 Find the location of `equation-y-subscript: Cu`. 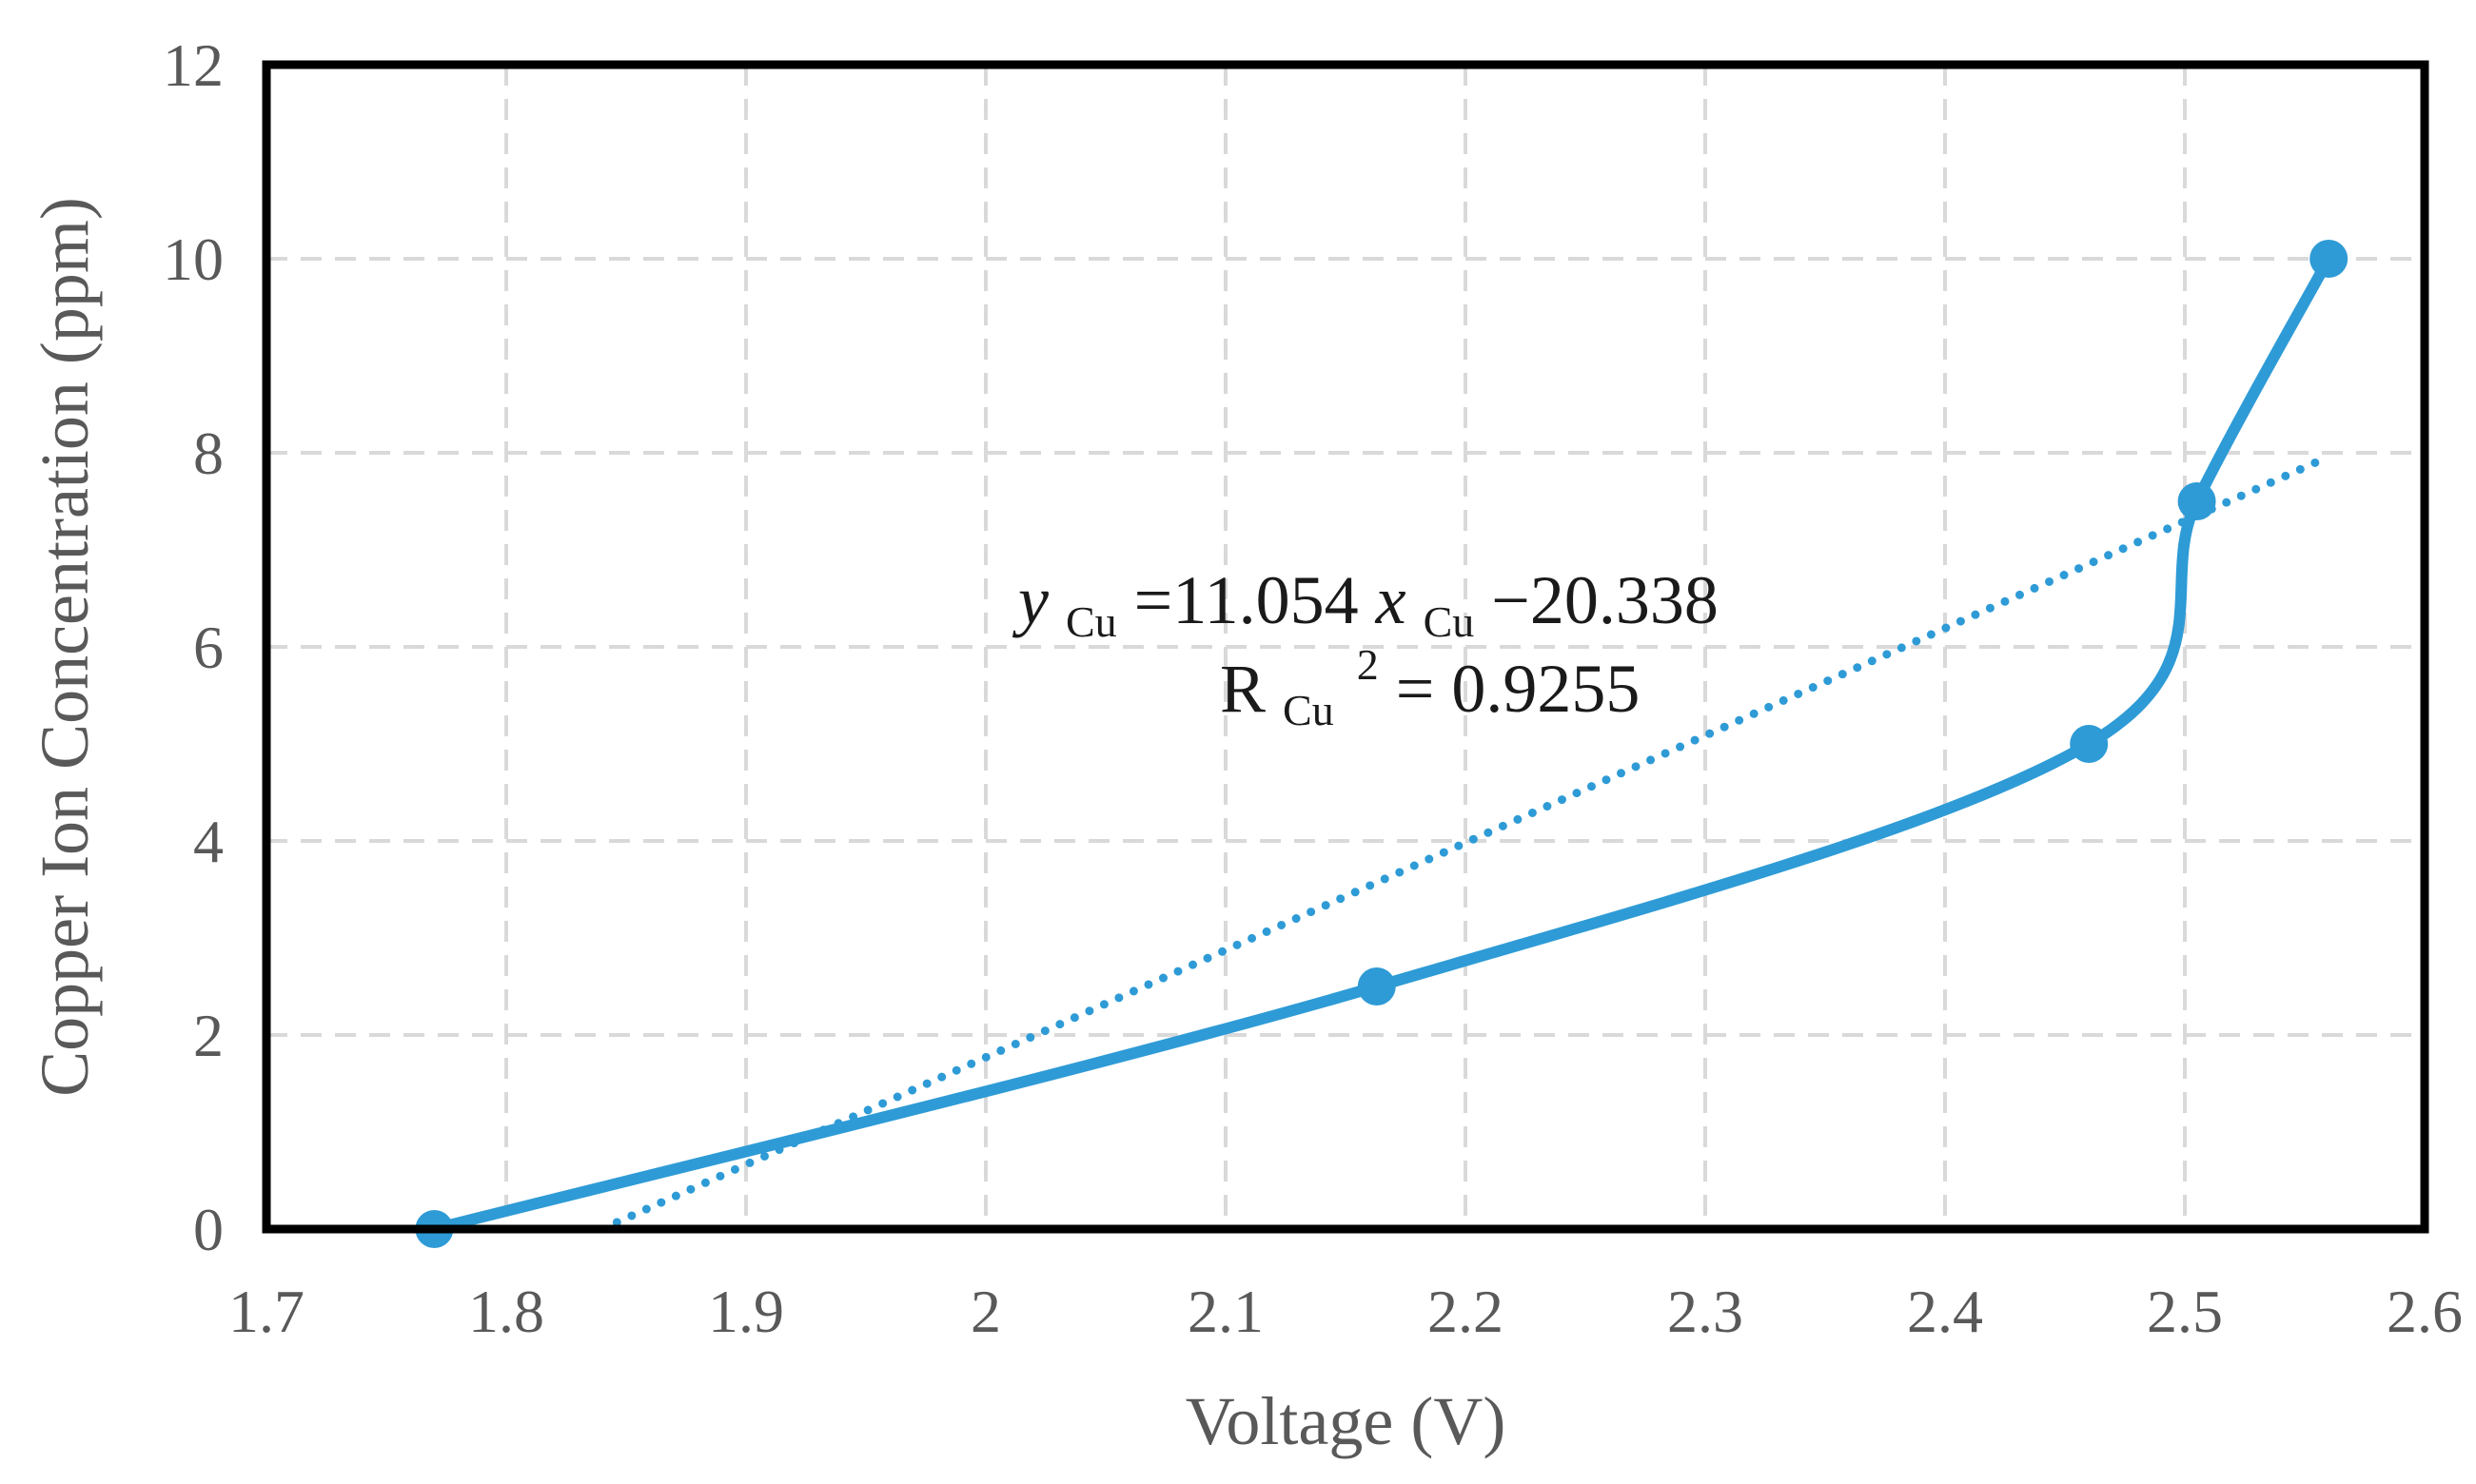

equation-y-subscript: Cu is located at coordinates (1091, 621).